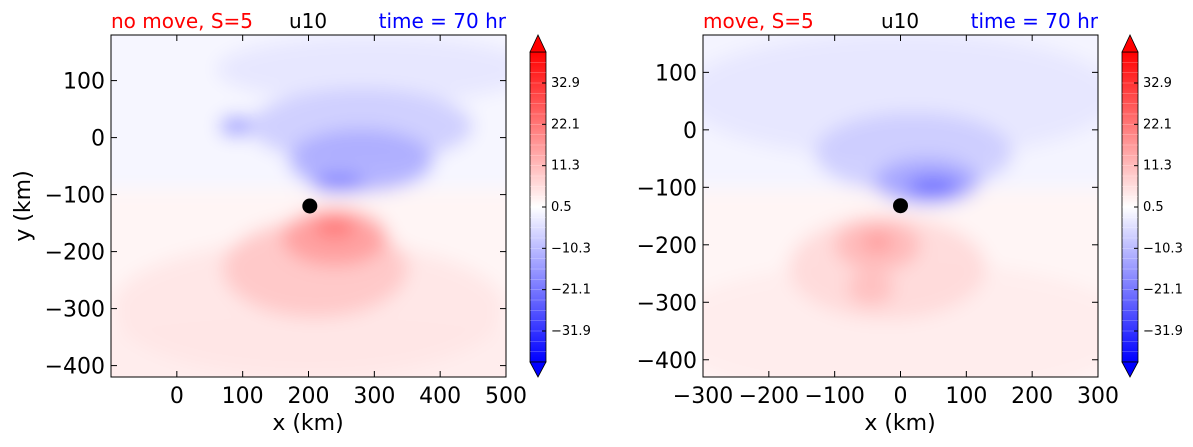 The height and width of the screenshot is (447, 1193). What do you see at coordinates (182, 21) in the screenshot?
I see `title-left: no move, S=5` at bounding box center [182, 21].